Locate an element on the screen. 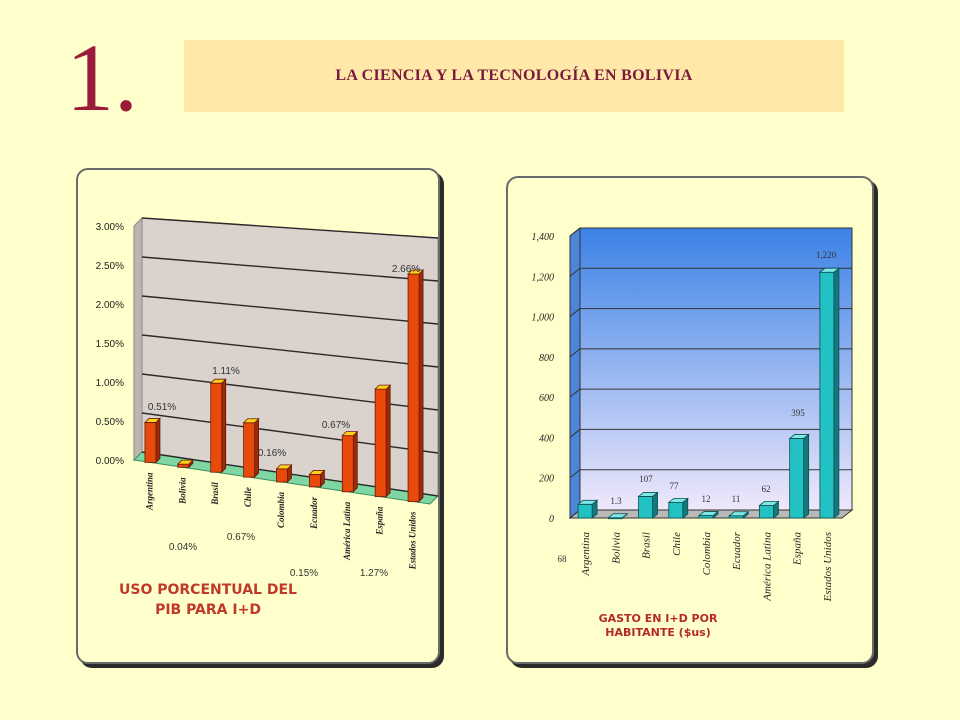 The width and height of the screenshot is (960, 720). data-label: 11 is located at coordinates (736, 499).